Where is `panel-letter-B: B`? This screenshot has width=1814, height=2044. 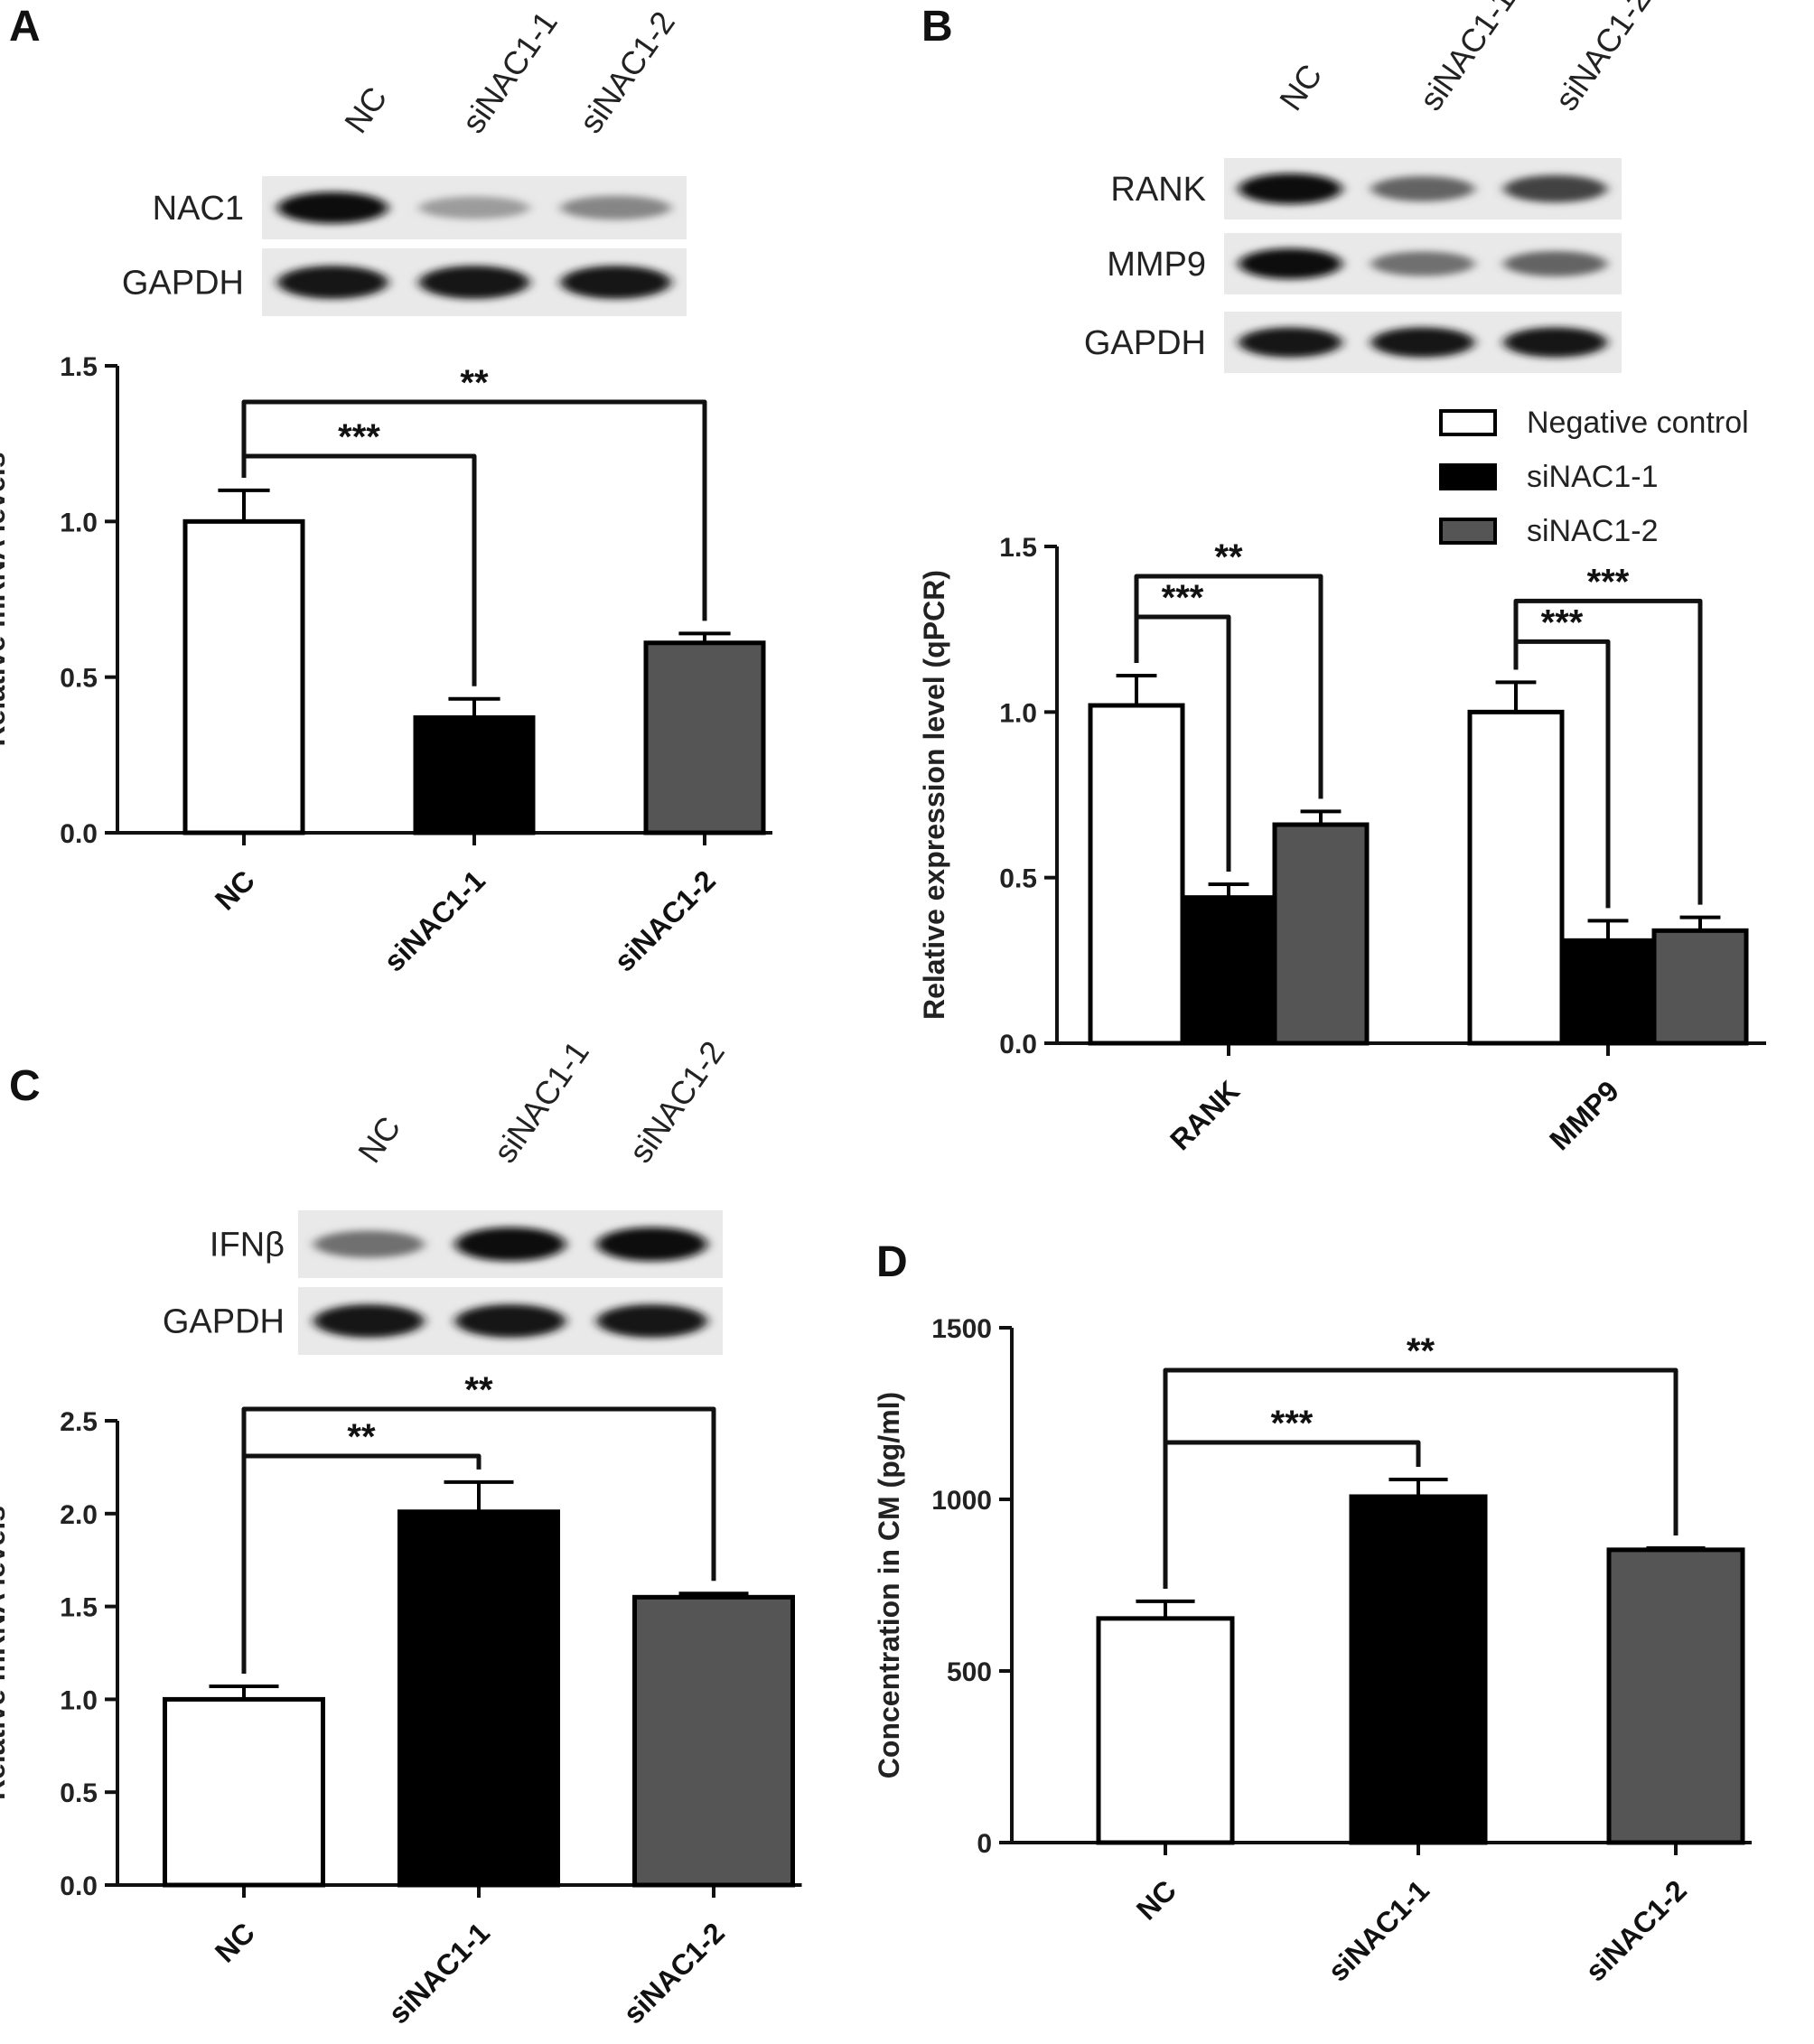
panel-letter-B: B is located at coordinates (937, 27).